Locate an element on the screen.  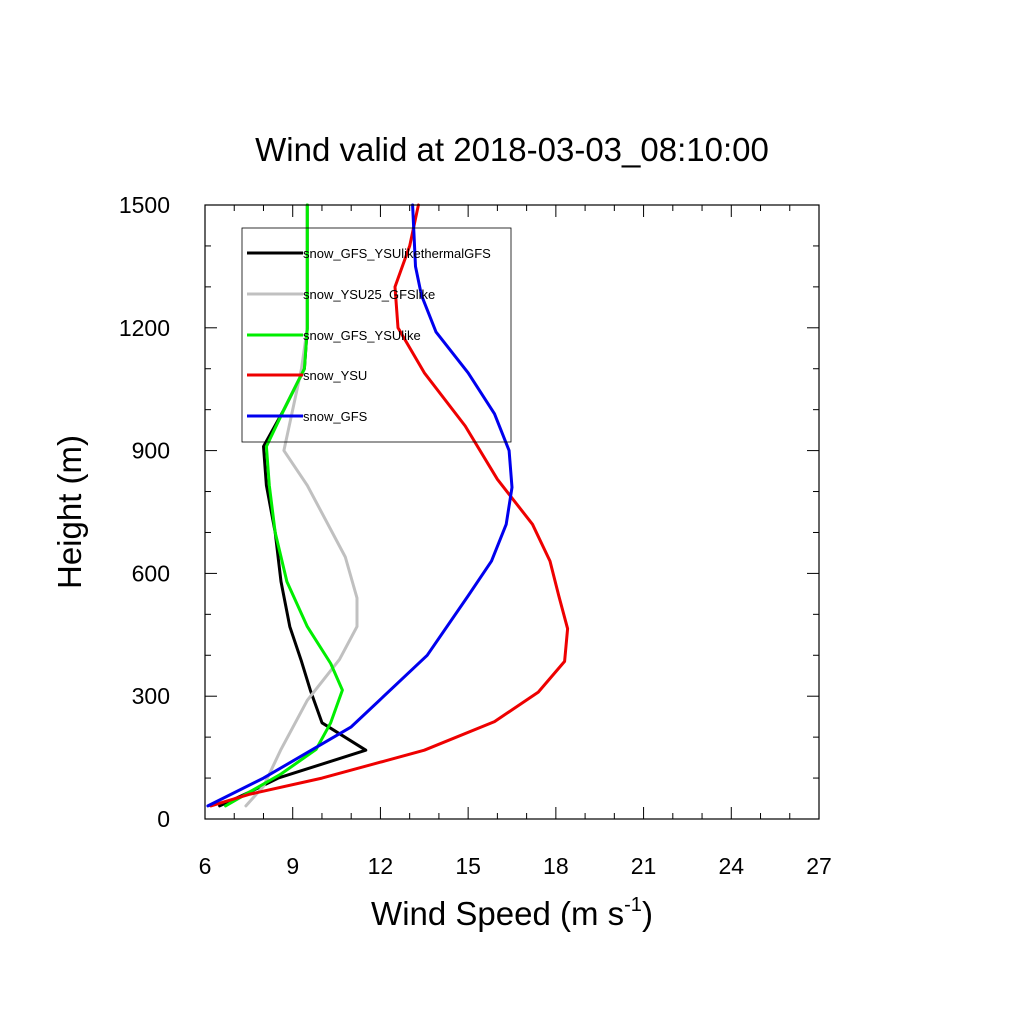
legend-label: snow_YSU is located at coordinates (335, 375).